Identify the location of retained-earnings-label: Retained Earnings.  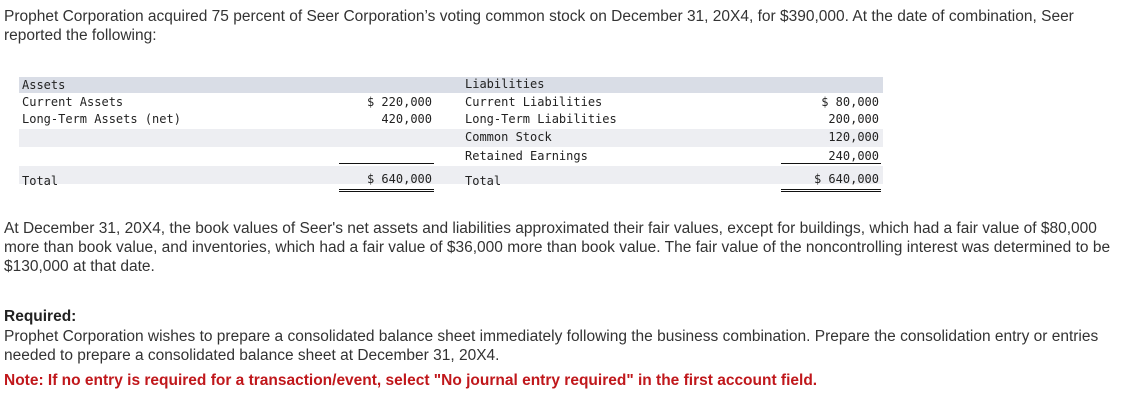
(526, 156).